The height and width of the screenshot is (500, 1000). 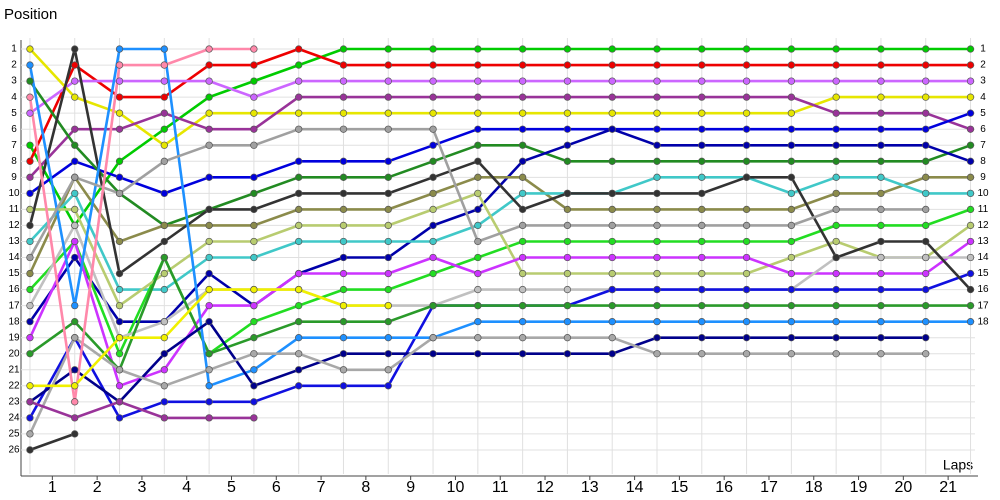 I want to click on y2-tick-label: 12, so click(x=983, y=225).